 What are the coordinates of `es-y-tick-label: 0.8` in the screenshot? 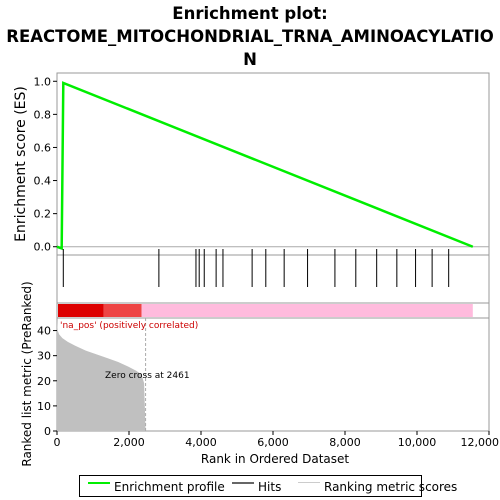 It's located at (43, 114).